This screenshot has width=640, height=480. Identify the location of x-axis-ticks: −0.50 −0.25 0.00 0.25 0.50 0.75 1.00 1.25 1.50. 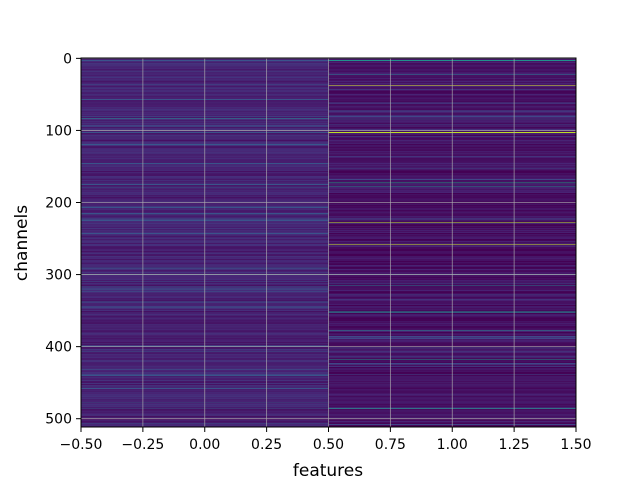
(326, 440).